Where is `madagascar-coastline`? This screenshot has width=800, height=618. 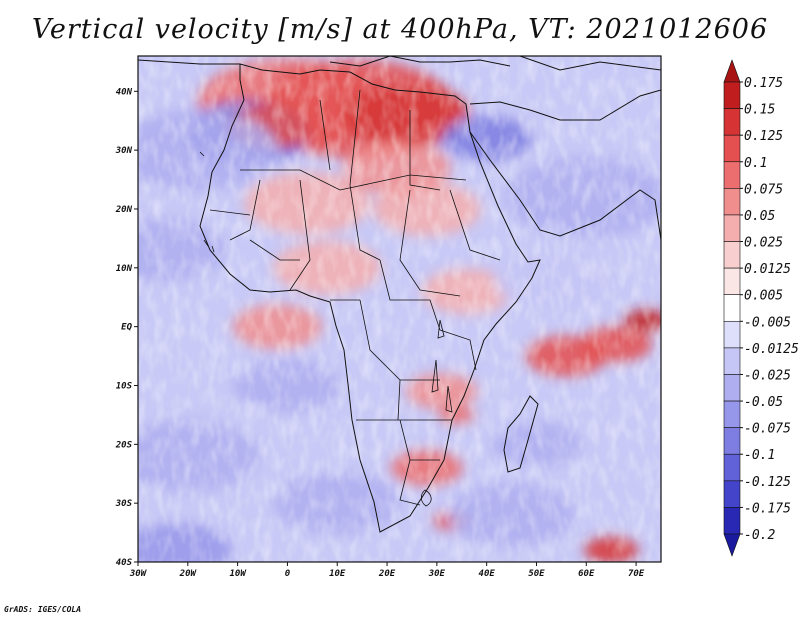 madagascar-coastline is located at coordinates (521, 434).